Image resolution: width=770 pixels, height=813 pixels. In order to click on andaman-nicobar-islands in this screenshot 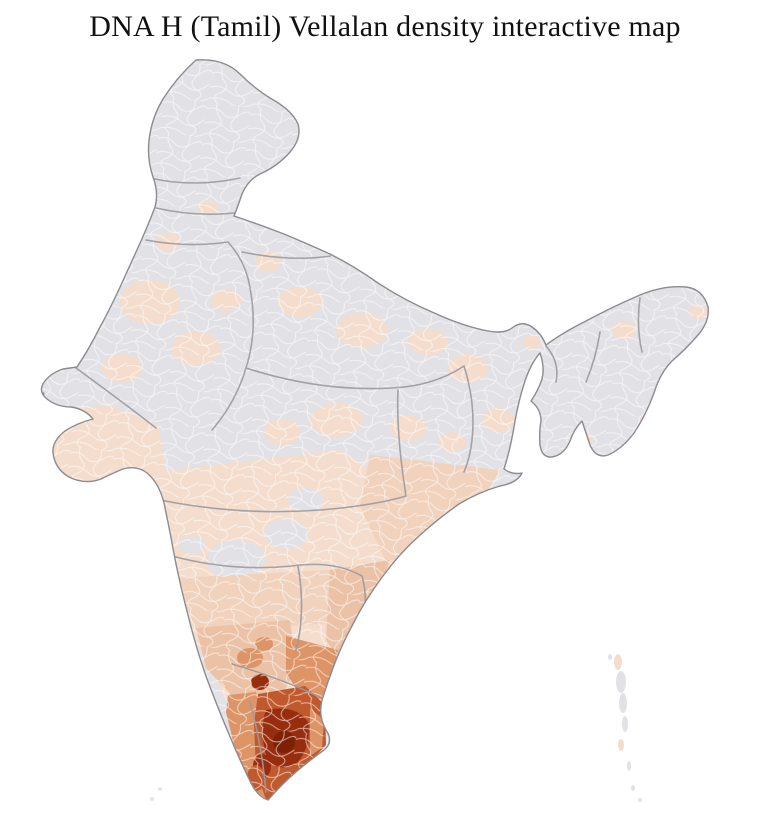, I will do `click(625, 728)`.